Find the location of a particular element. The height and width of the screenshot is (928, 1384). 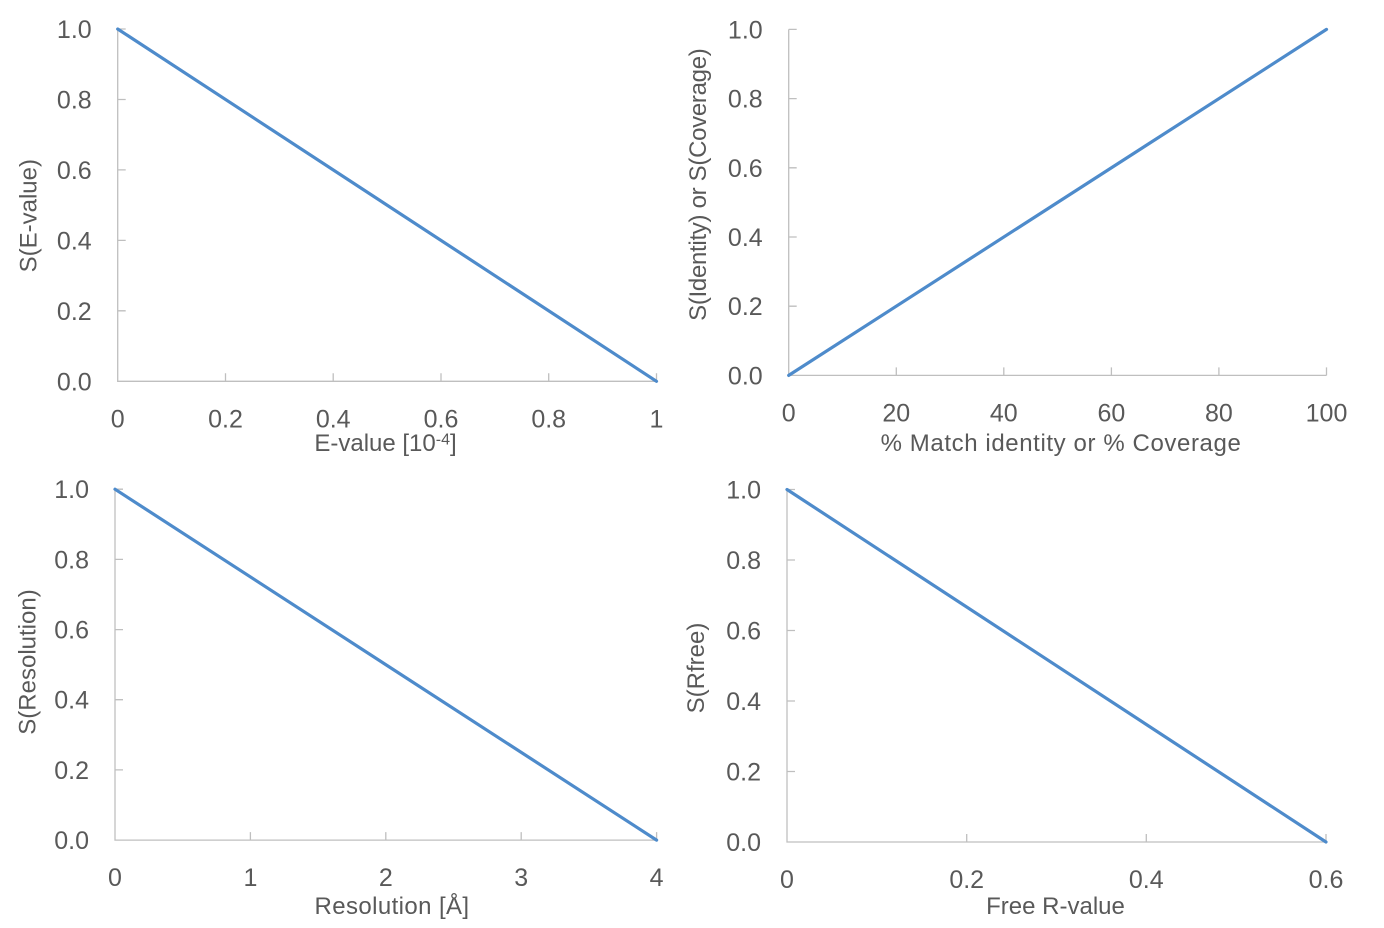

svg-text: 80 is located at coordinates (1219, 413).